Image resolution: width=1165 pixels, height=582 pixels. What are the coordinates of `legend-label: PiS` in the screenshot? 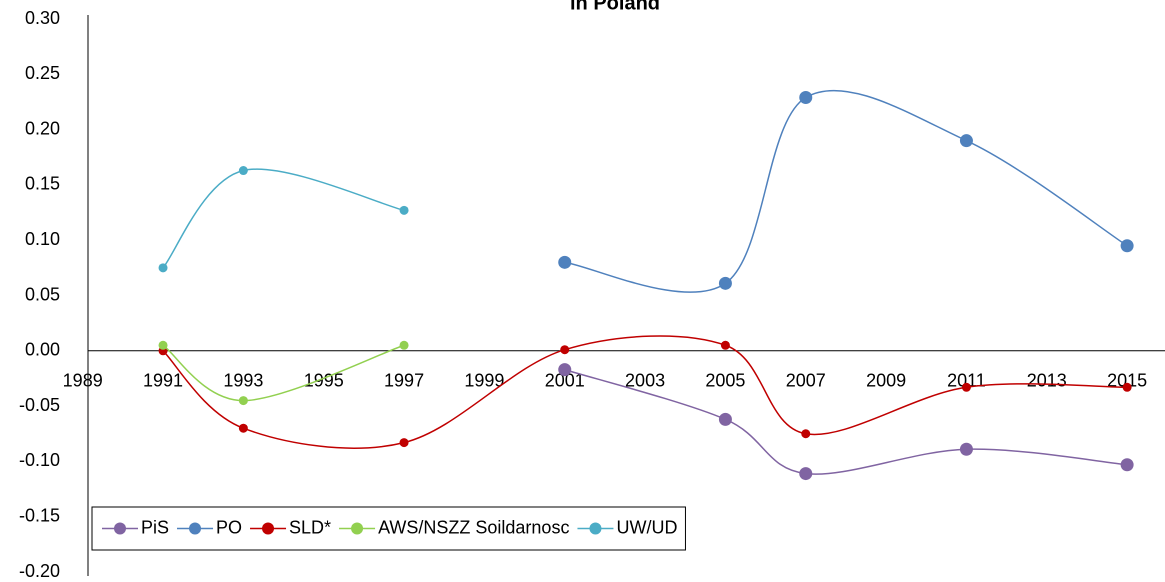 It's located at (155, 527).